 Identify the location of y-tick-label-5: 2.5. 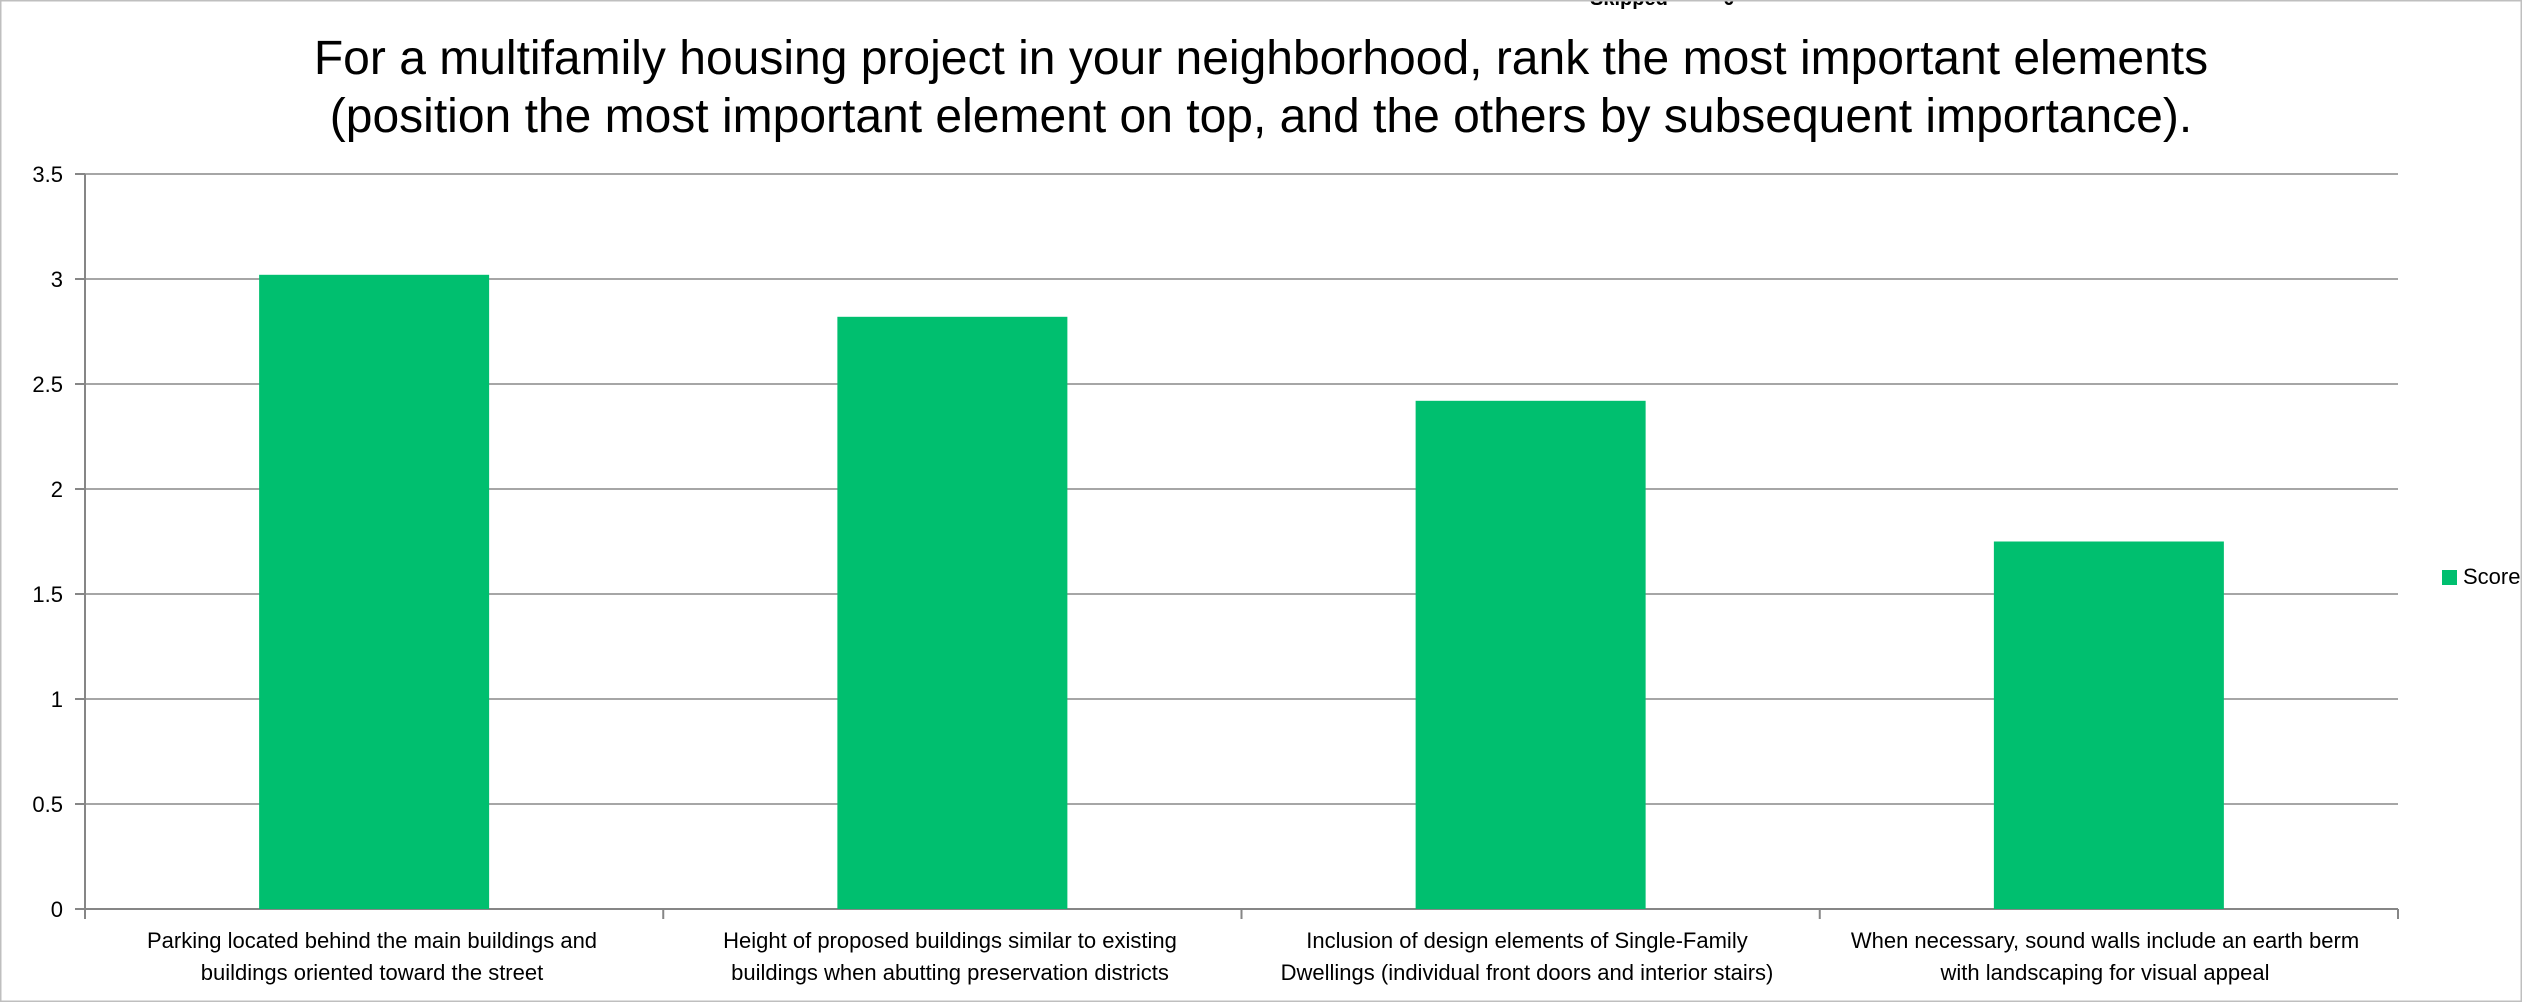
(47, 384).